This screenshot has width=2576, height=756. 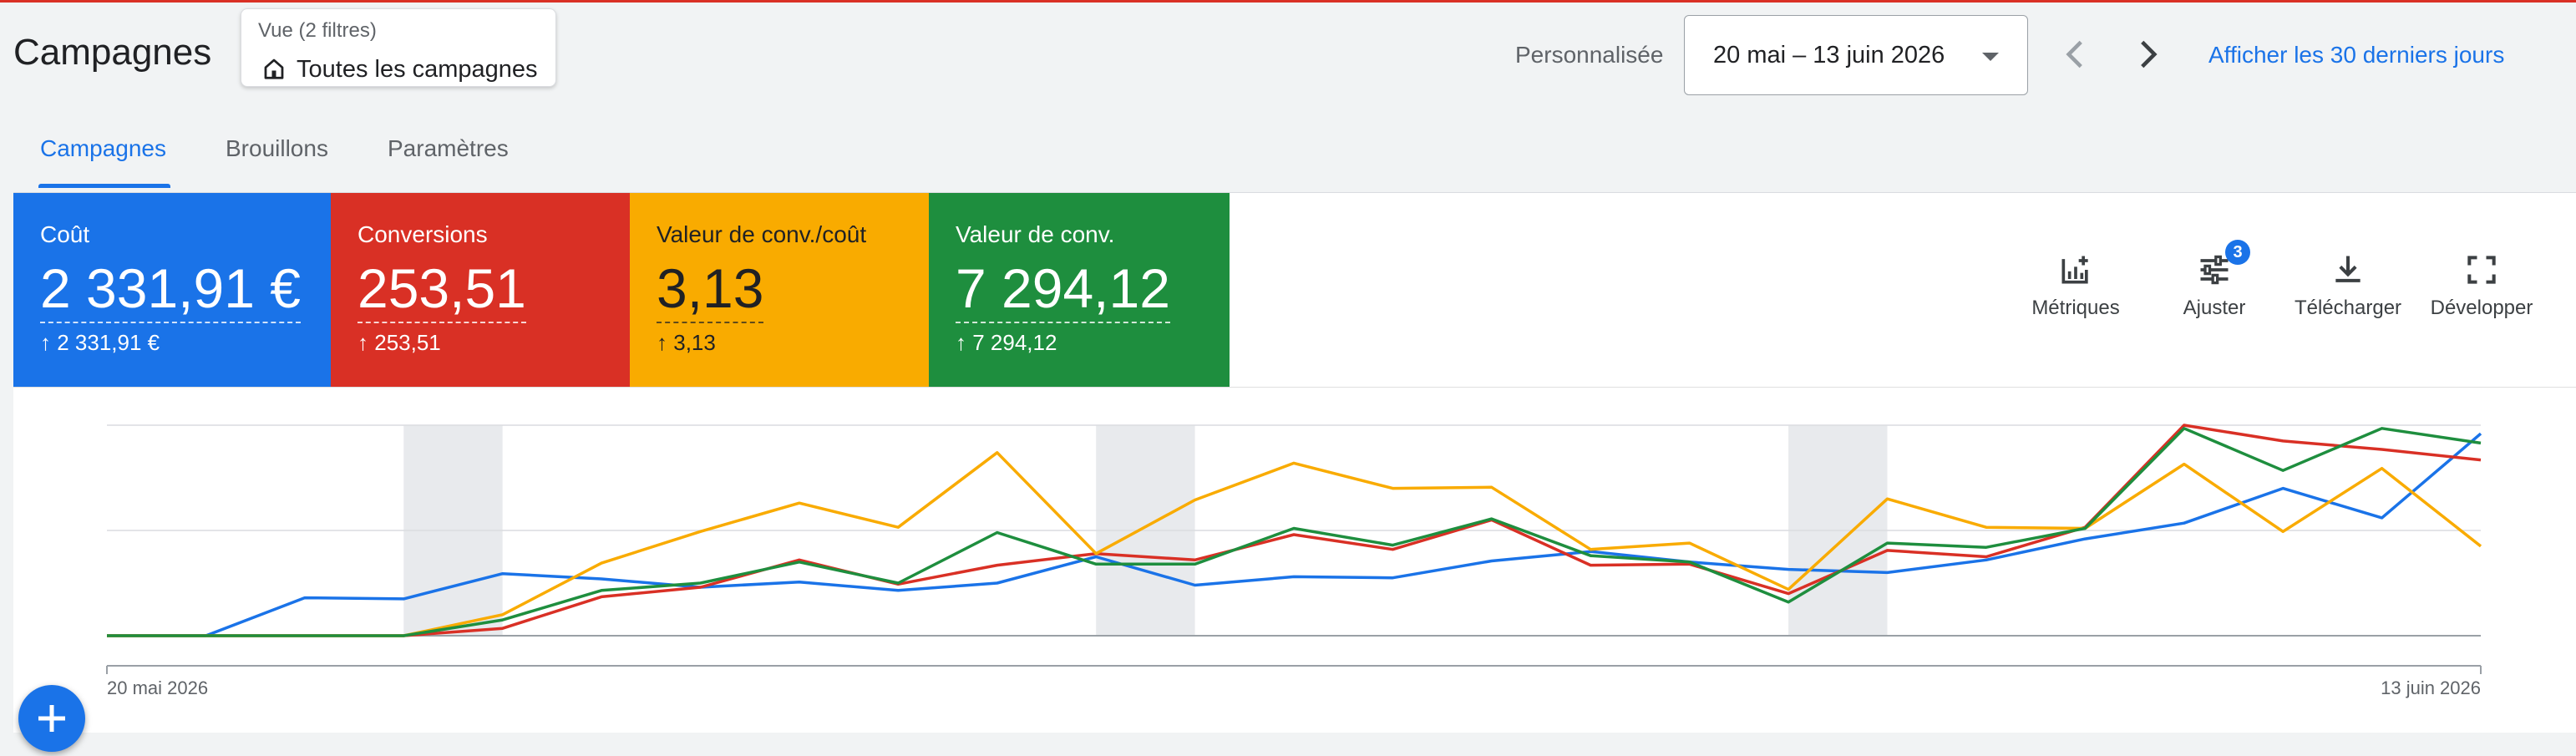 What do you see at coordinates (441, 289) in the screenshot?
I see `scorecard-value: 253,51` at bounding box center [441, 289].